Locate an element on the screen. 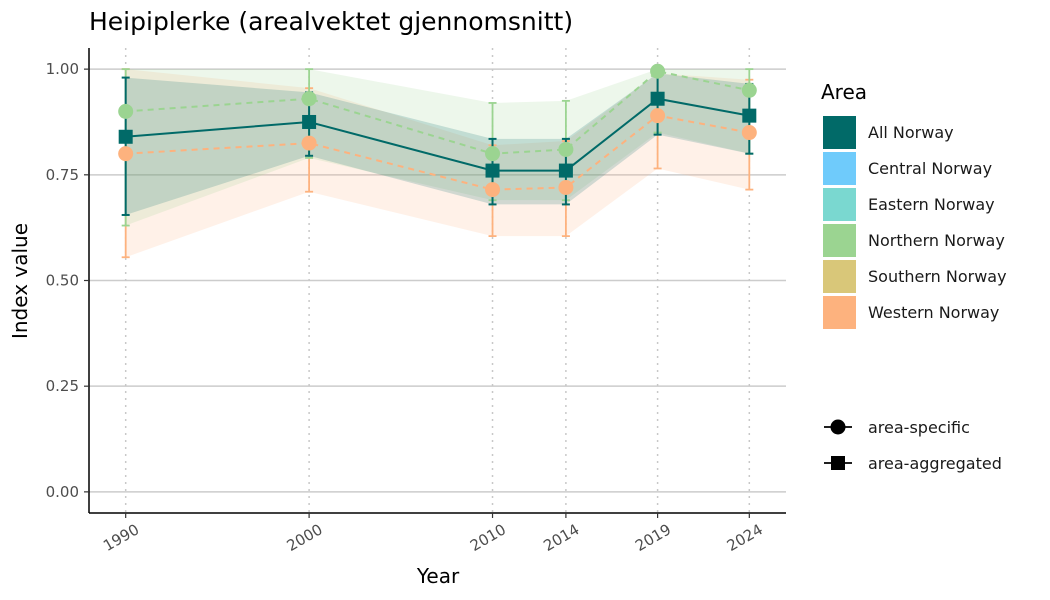 This screenshot has width=1050, height=600. series-points is located at coordinates (437, 130).